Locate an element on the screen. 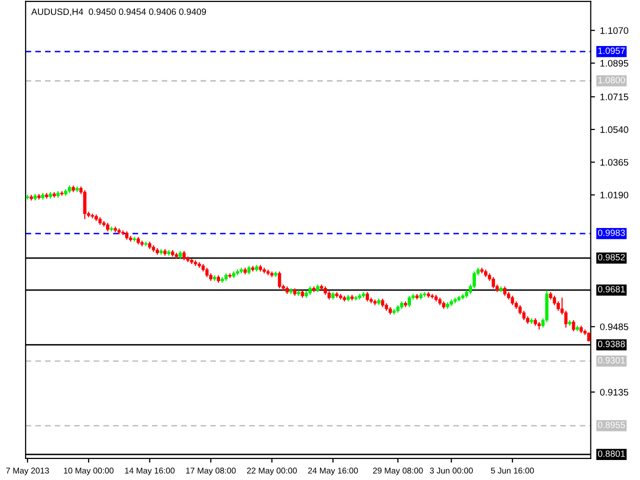 The width and height of the screenshot is (640, 480). ref-line-label: 1.0800 is located at coordinates (611, 80).